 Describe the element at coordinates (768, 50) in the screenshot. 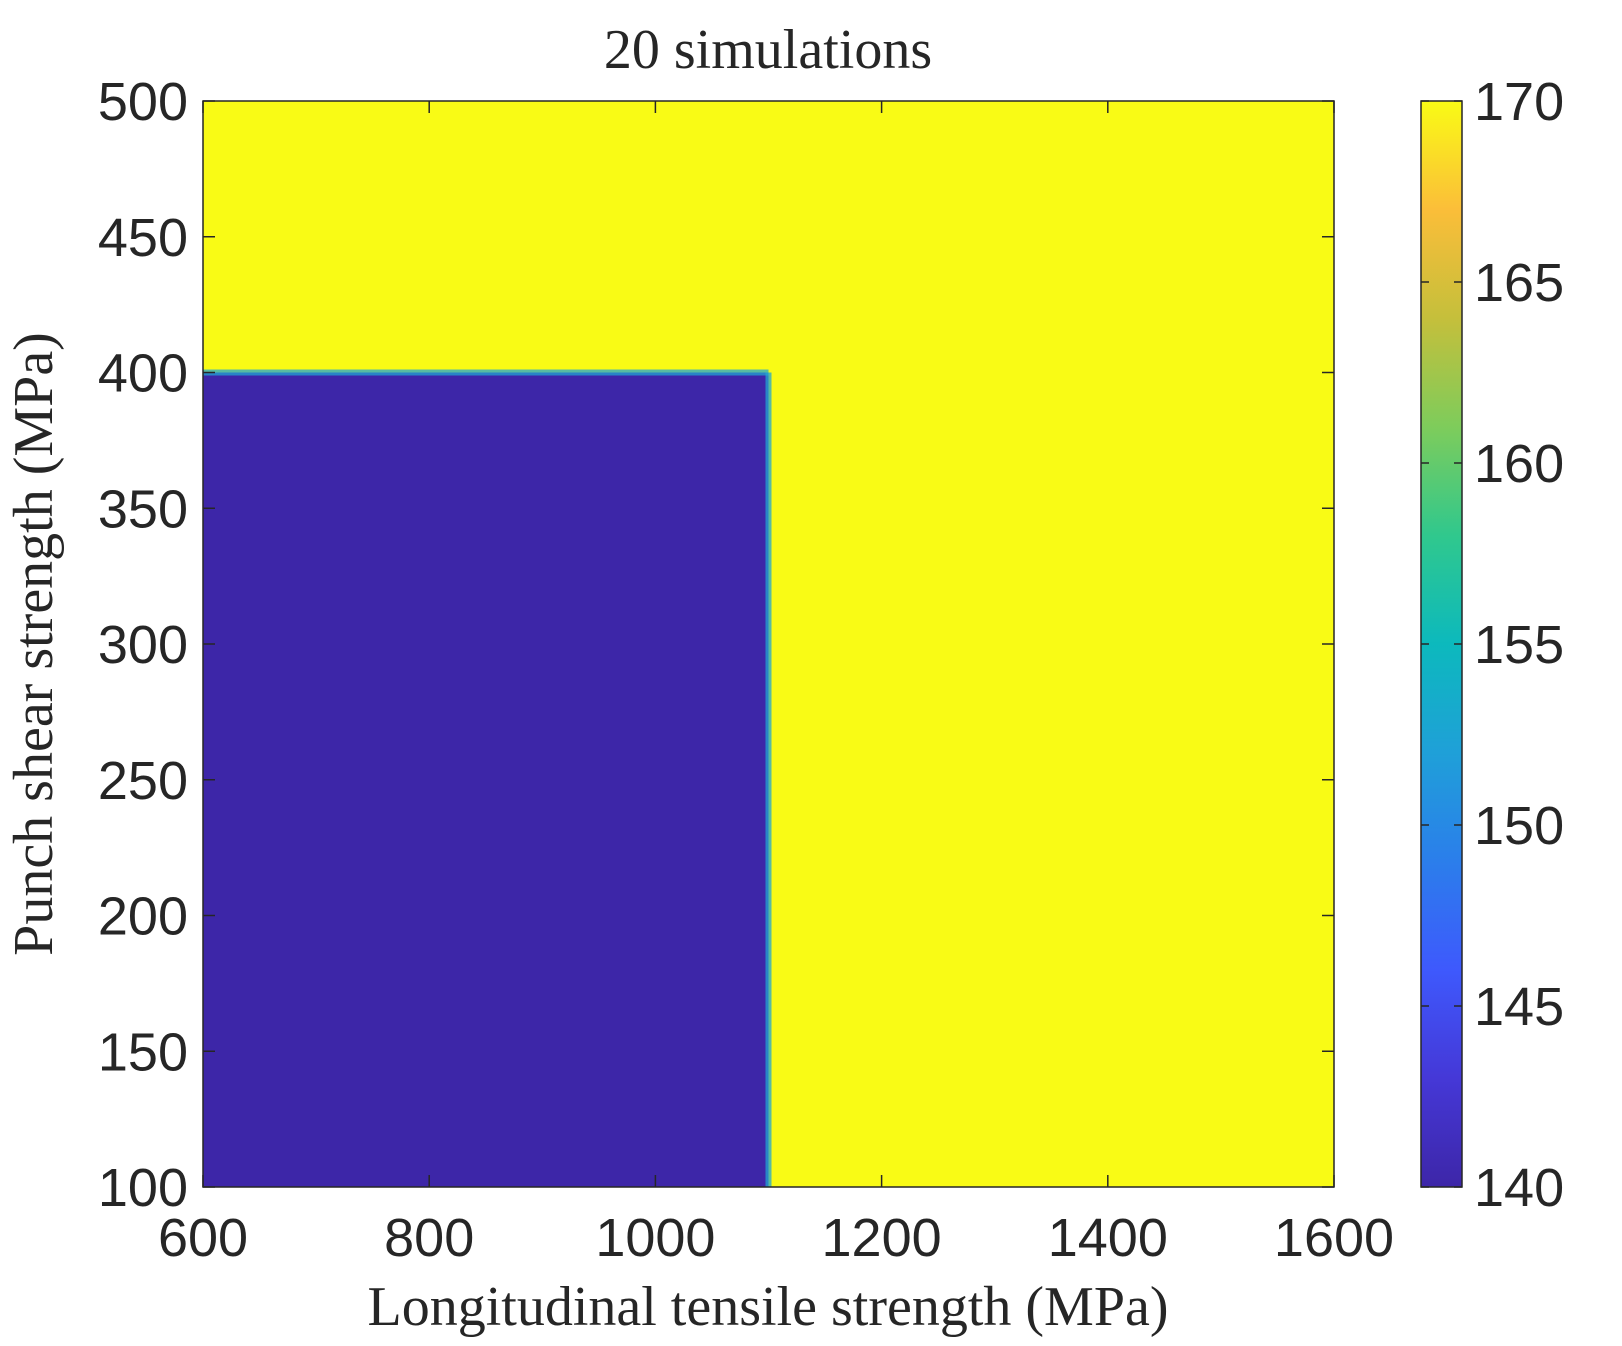

I see `chart-title: 20 simulations` at that location.